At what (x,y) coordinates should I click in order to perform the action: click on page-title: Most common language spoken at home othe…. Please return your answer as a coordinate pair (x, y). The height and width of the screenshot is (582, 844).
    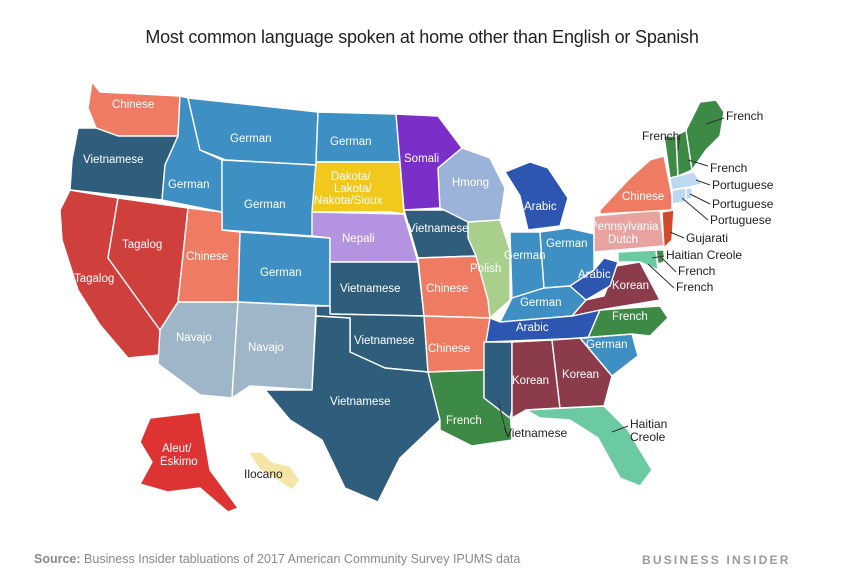
    Looking at the image, I should click on (422, 37).